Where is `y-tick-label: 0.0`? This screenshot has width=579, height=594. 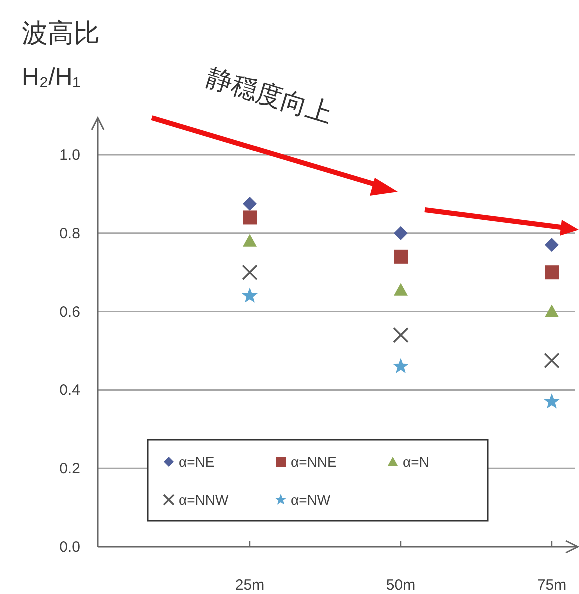 y-tick-label: 0.0 is located at coordinates (70, 547).